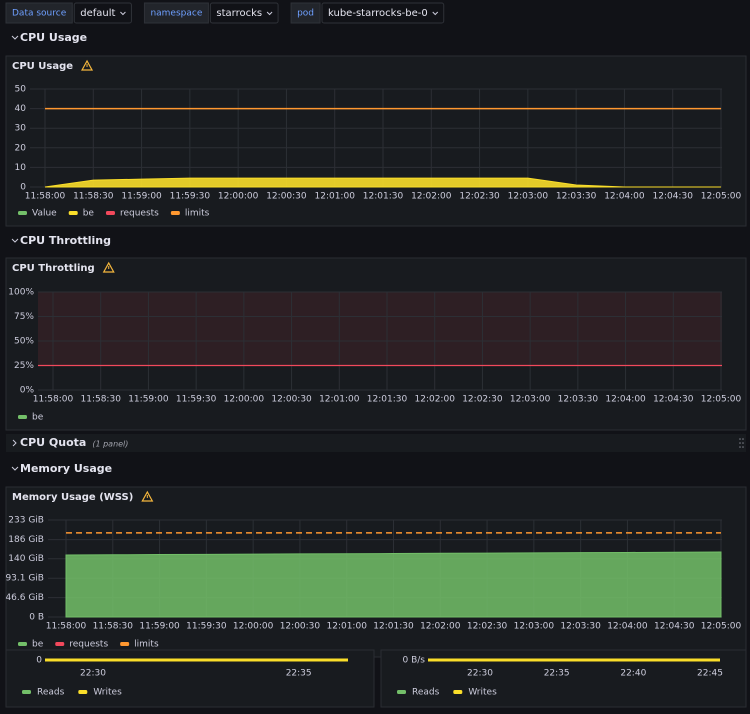 Image resolution: width=750 pixels, height=714 pixels. I want to click on y-tick-label: 100%, so click(21, 293).